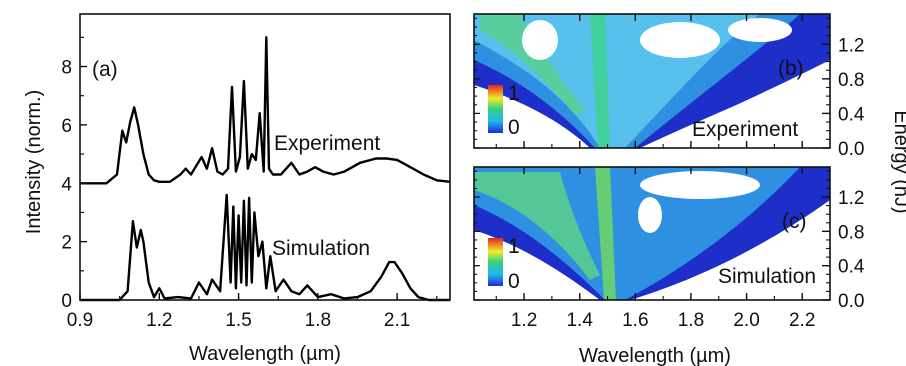 This screenshot has height=366, width=906. Describe the element at coordinates (238, 320) in the screenshot. I see `x-tick-label: 1.5` at that location.